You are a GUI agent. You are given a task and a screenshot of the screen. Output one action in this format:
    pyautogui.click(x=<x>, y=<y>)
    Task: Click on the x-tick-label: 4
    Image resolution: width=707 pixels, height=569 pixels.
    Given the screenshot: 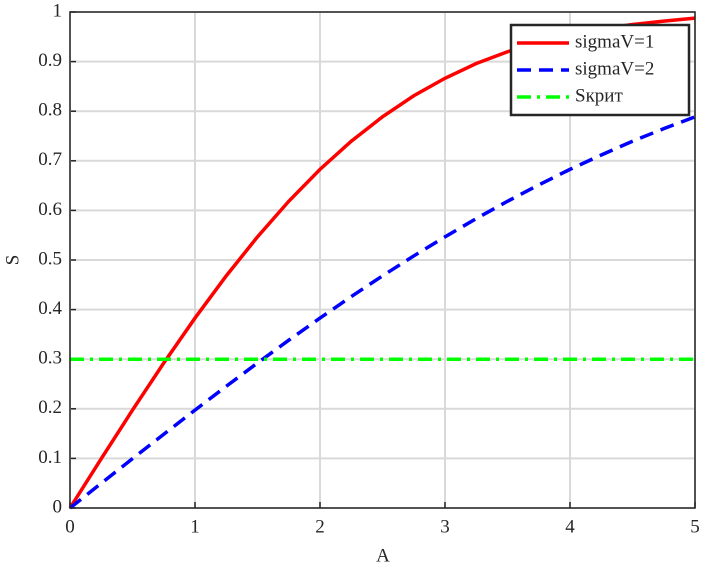 What is the action you would take?
    pyautogui.click(x=570, y=526)
    